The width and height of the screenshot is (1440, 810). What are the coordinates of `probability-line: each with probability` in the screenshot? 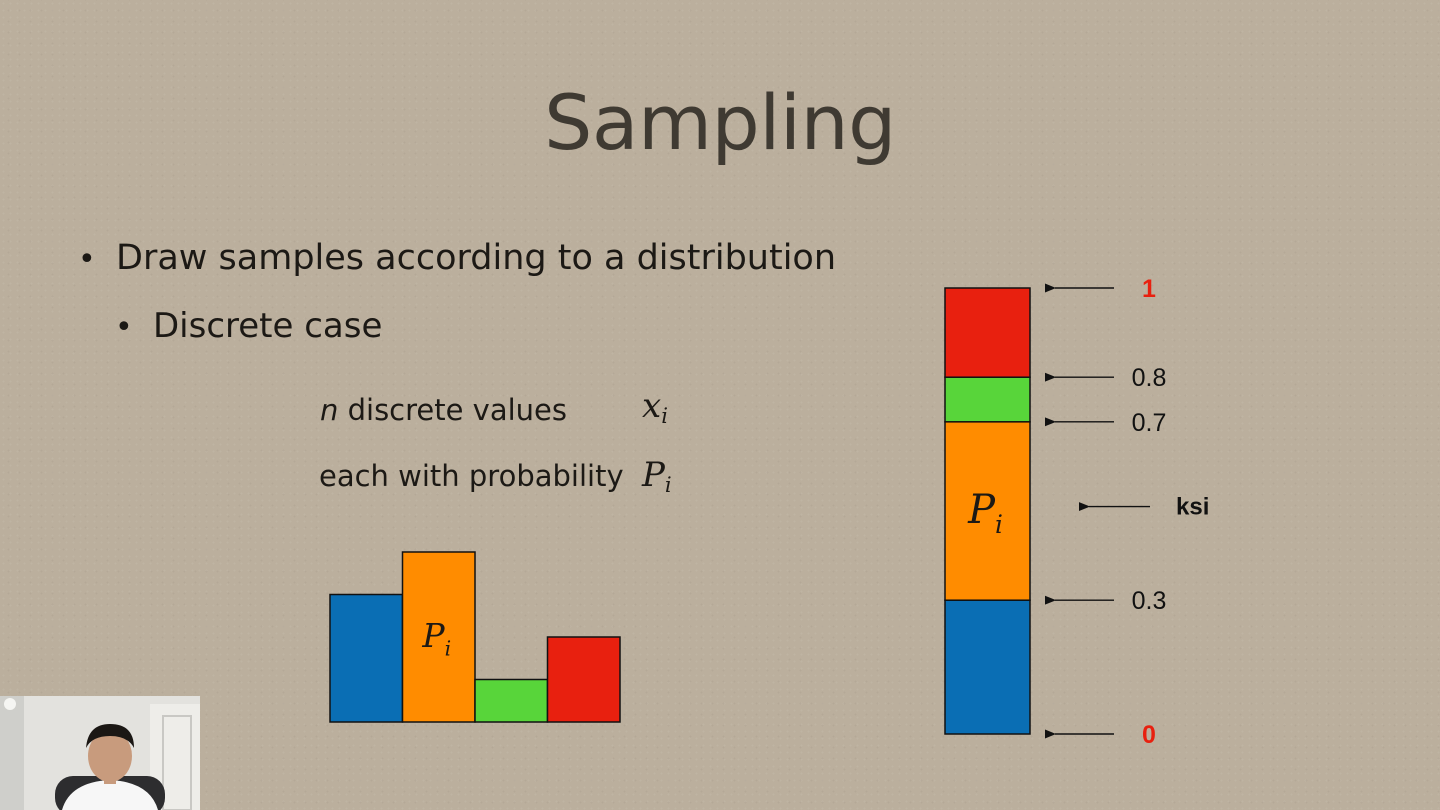 It's located at (471, 476).